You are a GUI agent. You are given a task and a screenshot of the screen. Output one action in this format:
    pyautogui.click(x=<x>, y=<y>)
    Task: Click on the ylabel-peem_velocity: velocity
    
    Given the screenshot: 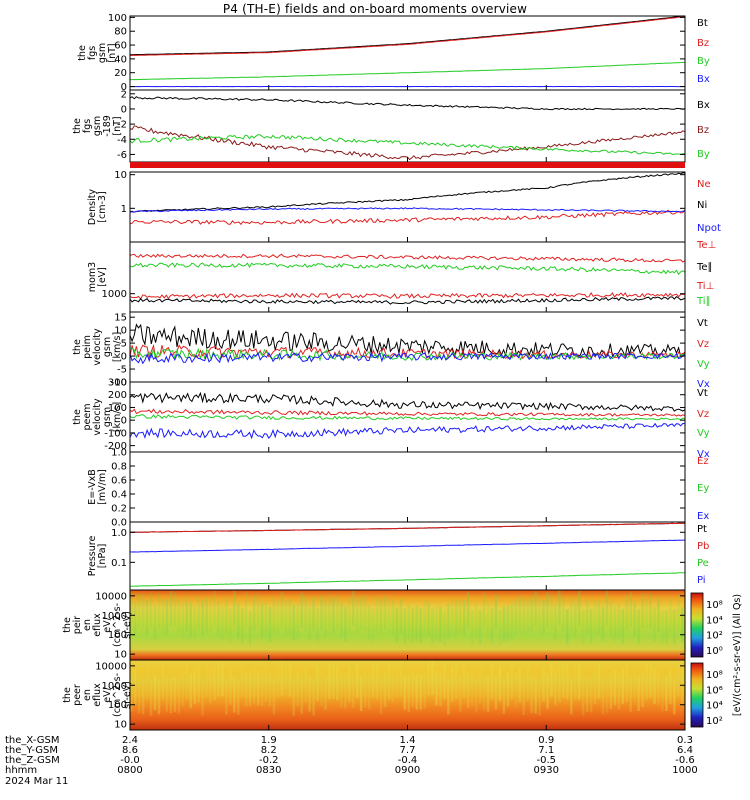 What is the action you would take?
    pyautogui.click(x=97, y=417)
    